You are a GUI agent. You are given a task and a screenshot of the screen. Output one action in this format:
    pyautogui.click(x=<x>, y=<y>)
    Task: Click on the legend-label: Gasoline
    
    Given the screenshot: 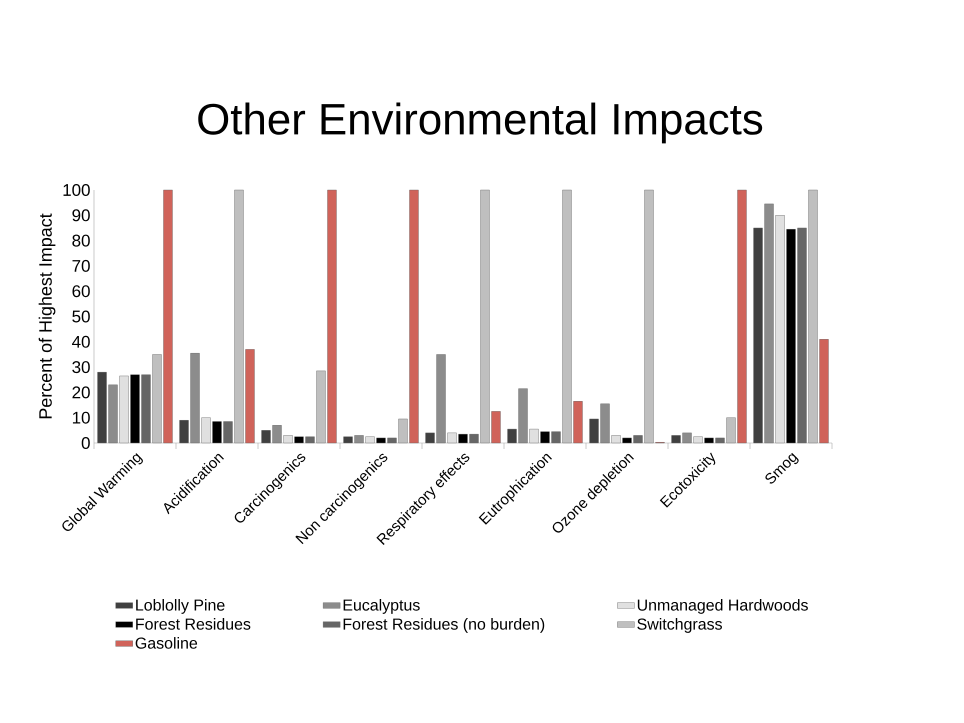 What is the action you would take?
    pyautogui.click(x=167, y=643)
    